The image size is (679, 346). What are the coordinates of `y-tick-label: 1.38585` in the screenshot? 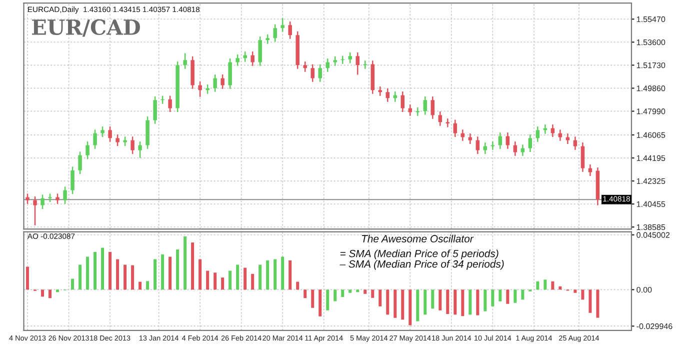 It's located at (651, 227).